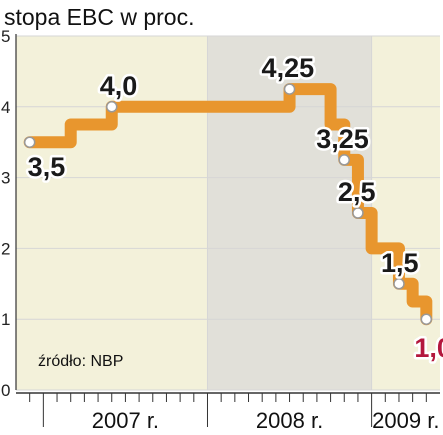 The image size is (443, 435). Describe the element at coordinates (5, 319) in the screenshot. I see `y-tick-label: 1` at that location.